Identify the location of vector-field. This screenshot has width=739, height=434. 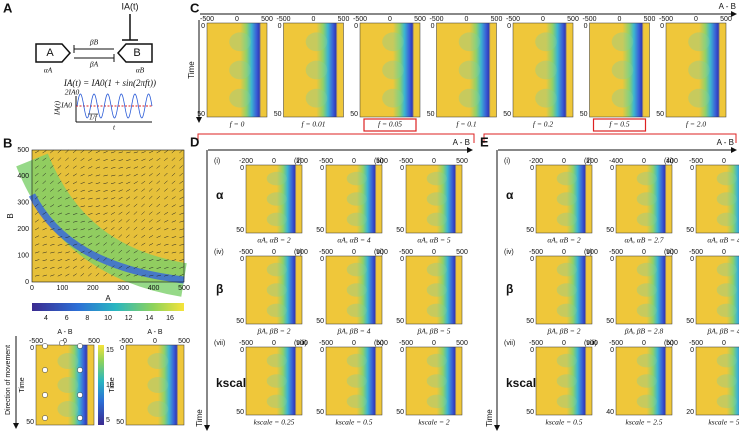
(109, 213).